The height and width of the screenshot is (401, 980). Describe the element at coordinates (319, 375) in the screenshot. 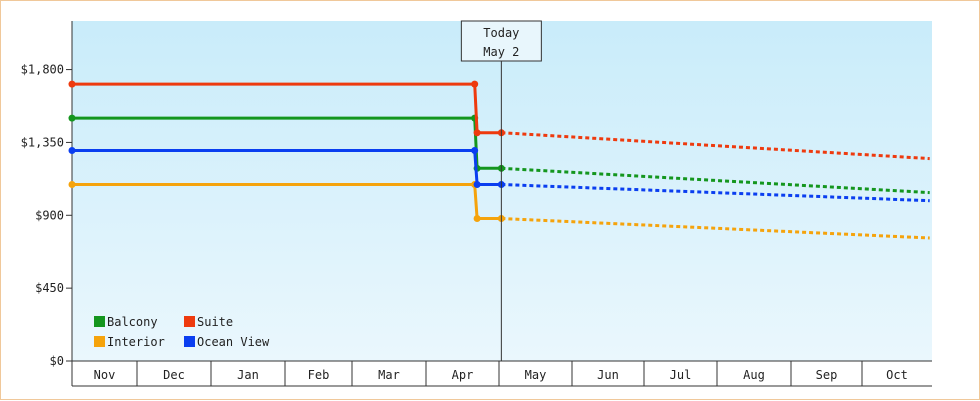

I see `x-tick-label: Feb` at that location.